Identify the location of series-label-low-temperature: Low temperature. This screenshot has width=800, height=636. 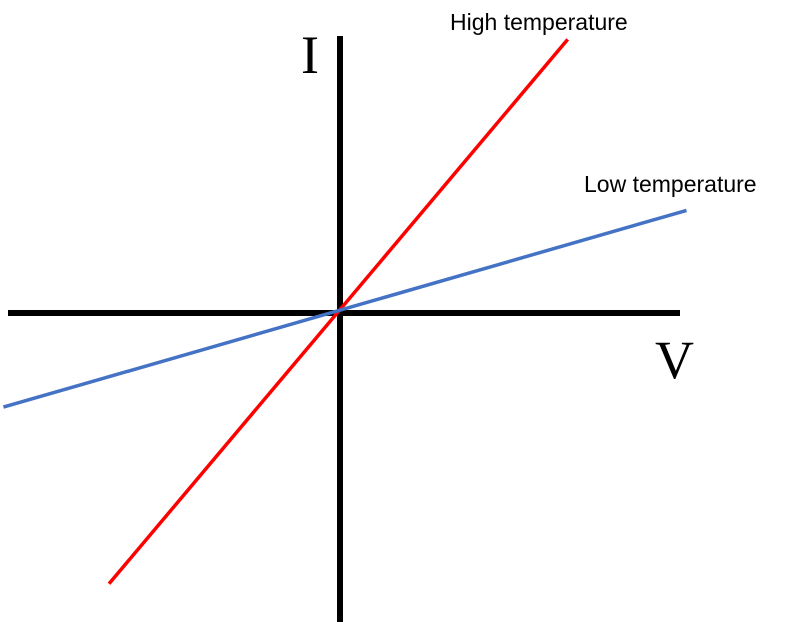
(670, 184).